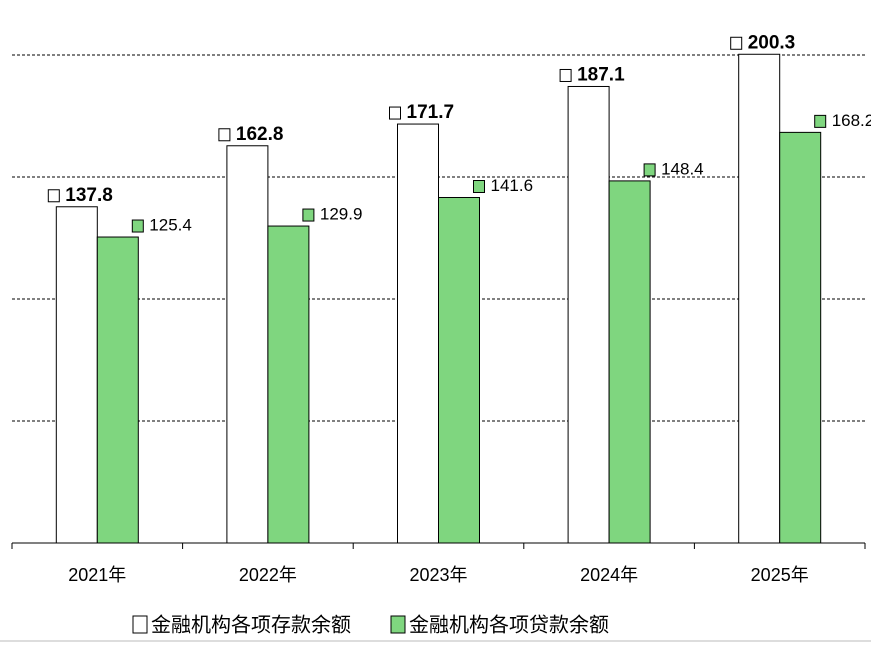  I want to click on value-label: 141.6, so click(512, 185).